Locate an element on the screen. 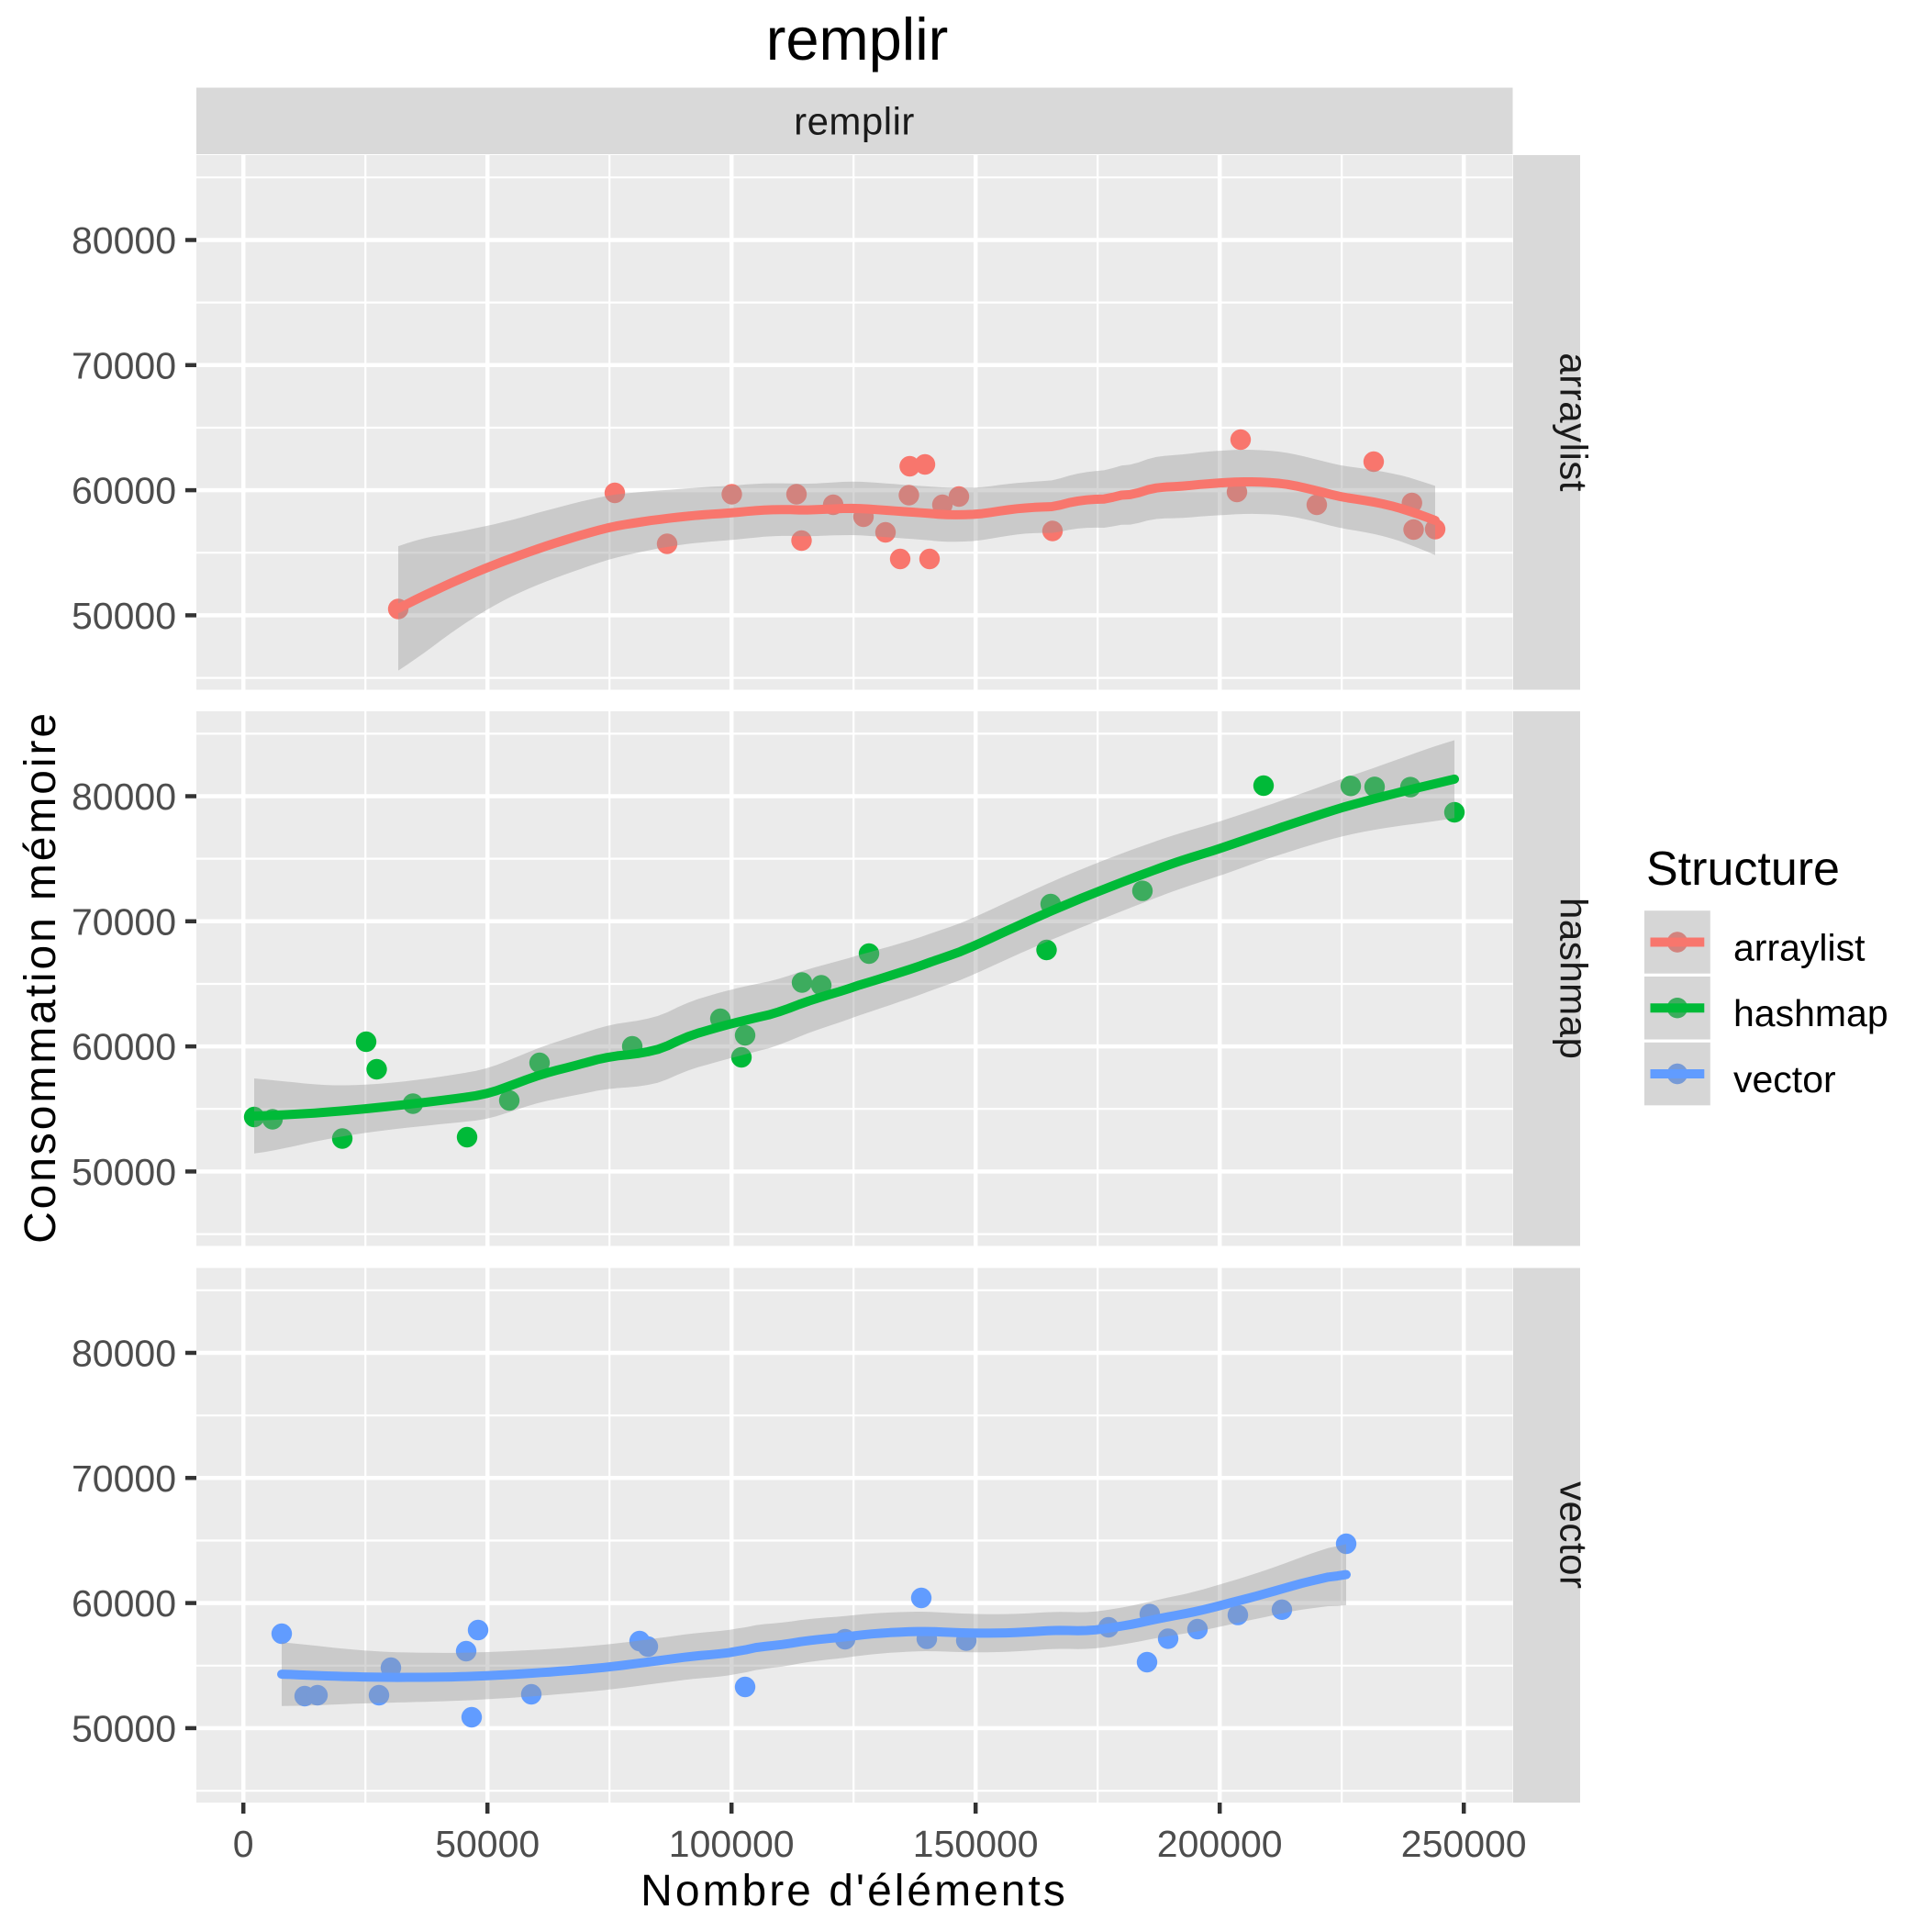 The height and width of the screenshot is (1932, 1927). svg-text: Nombre d'éléments is located at coordinates (854, 1891).